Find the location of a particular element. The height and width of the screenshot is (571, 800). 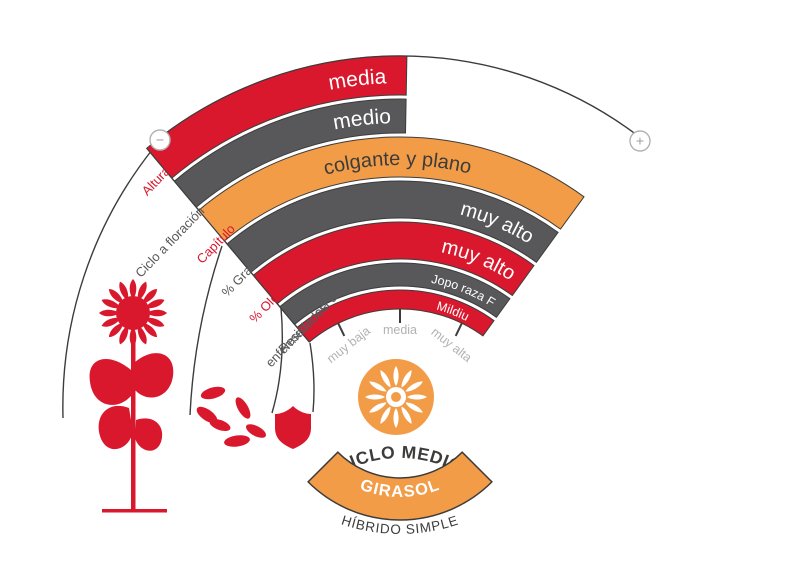

attribute-label-ciclo-floracion: Ciclo a floración is located at coordinates (169, 241).